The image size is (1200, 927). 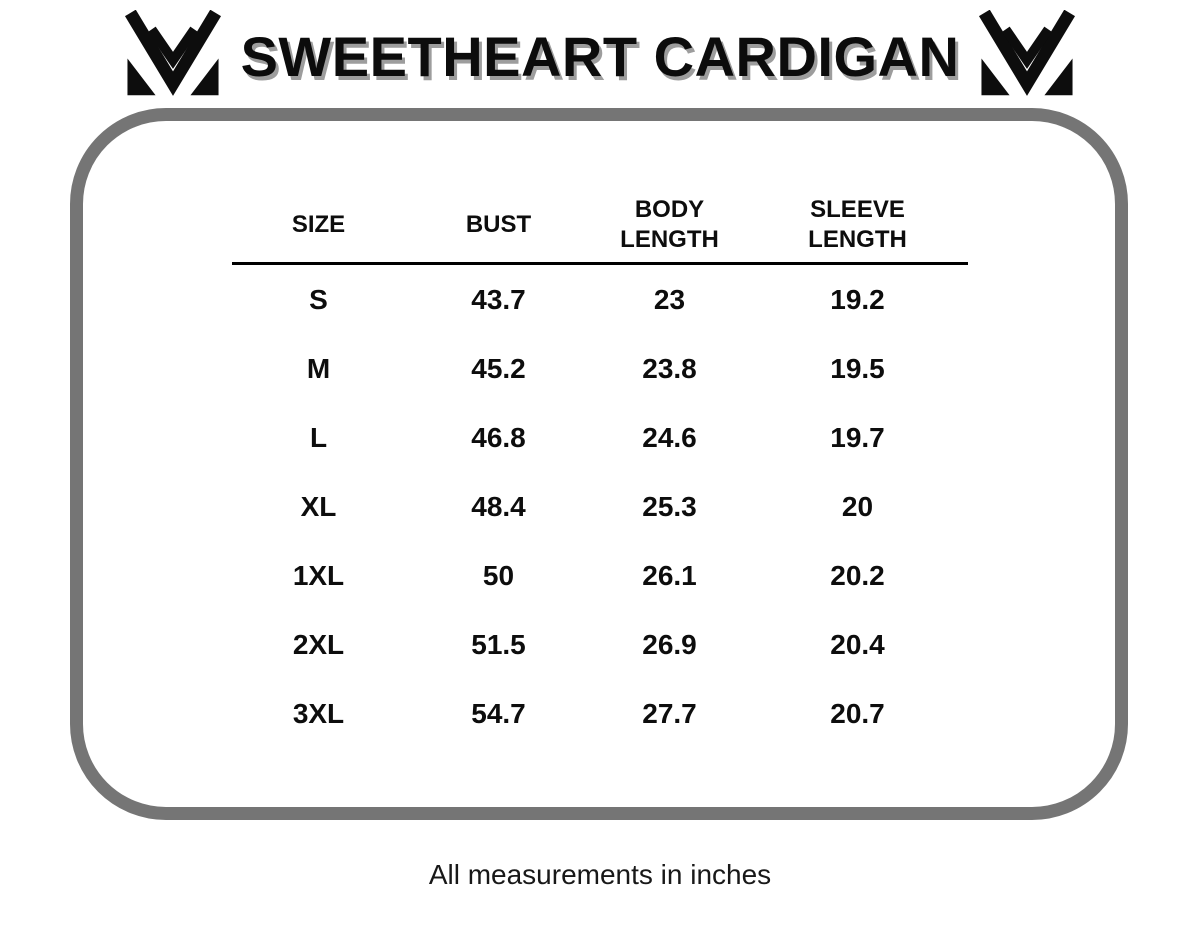 I want to click on column-header-sleeve-length: SLEEVE LENGTH, so click(x=857, y=225).